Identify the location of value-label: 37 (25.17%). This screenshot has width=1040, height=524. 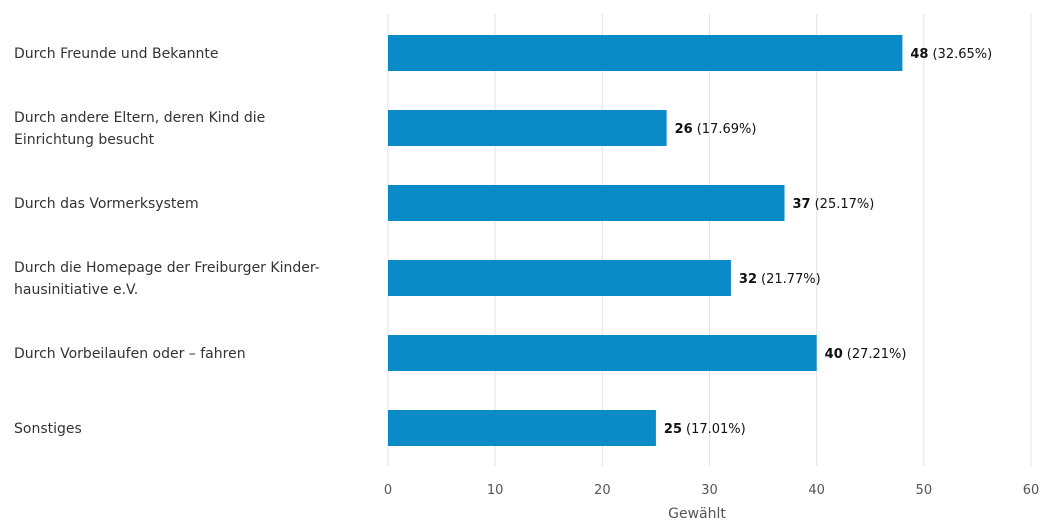
(834, 204).